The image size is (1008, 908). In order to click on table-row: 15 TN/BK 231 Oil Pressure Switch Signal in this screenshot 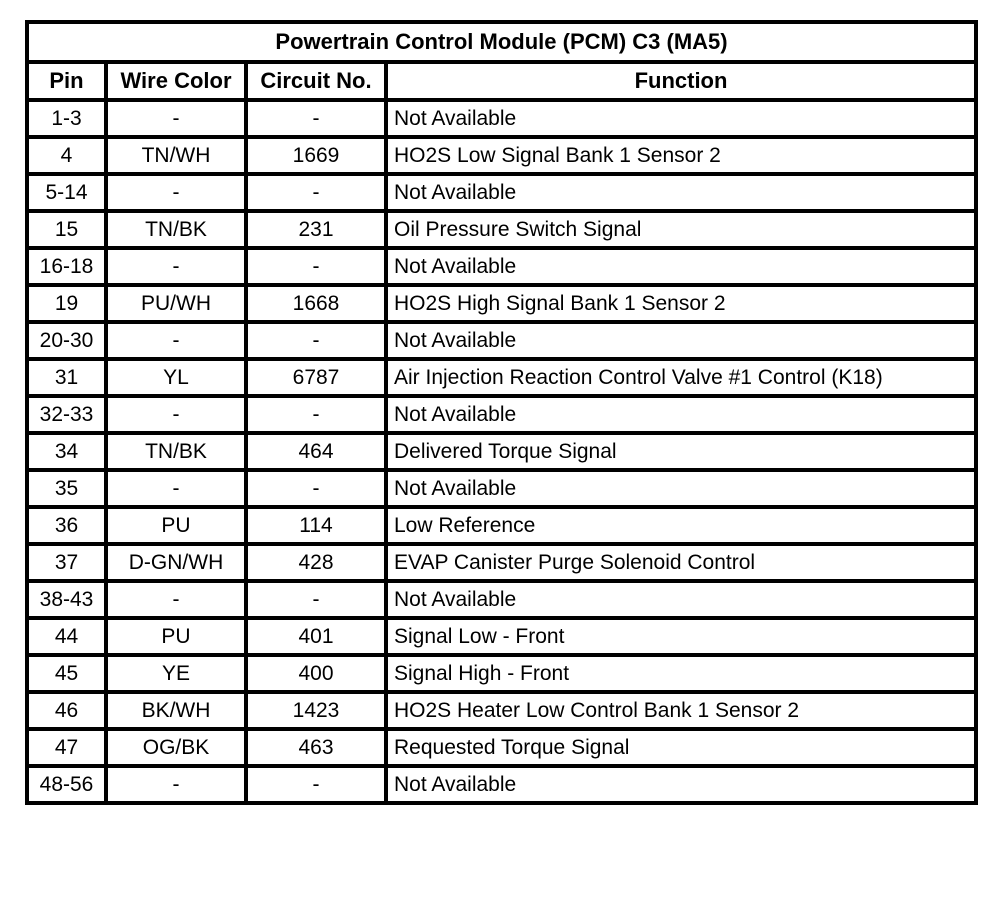, I will do `click(501, 229)`.